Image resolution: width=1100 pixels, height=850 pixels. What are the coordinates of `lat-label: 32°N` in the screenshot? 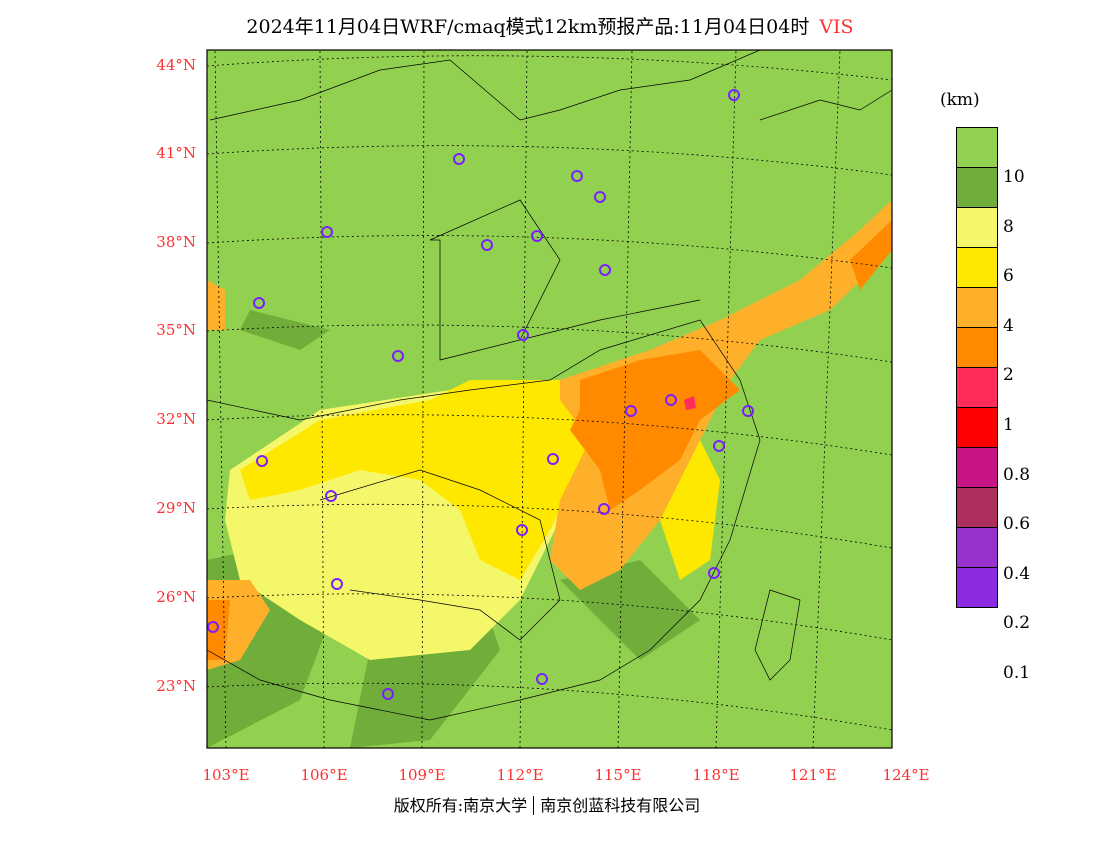 It's located at (176, 419).